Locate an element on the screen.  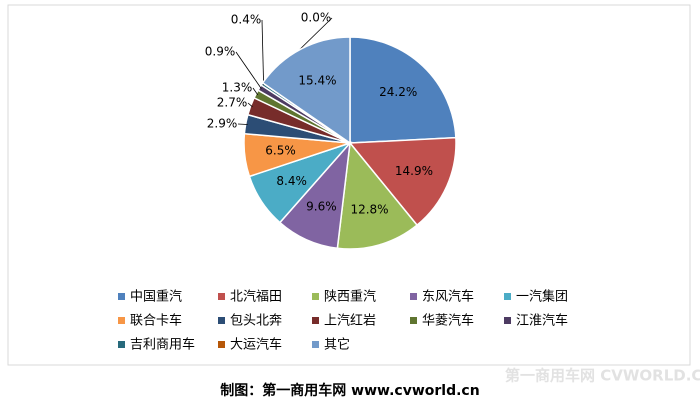
data-label: 1.3% is located at coordinates (237, 88).